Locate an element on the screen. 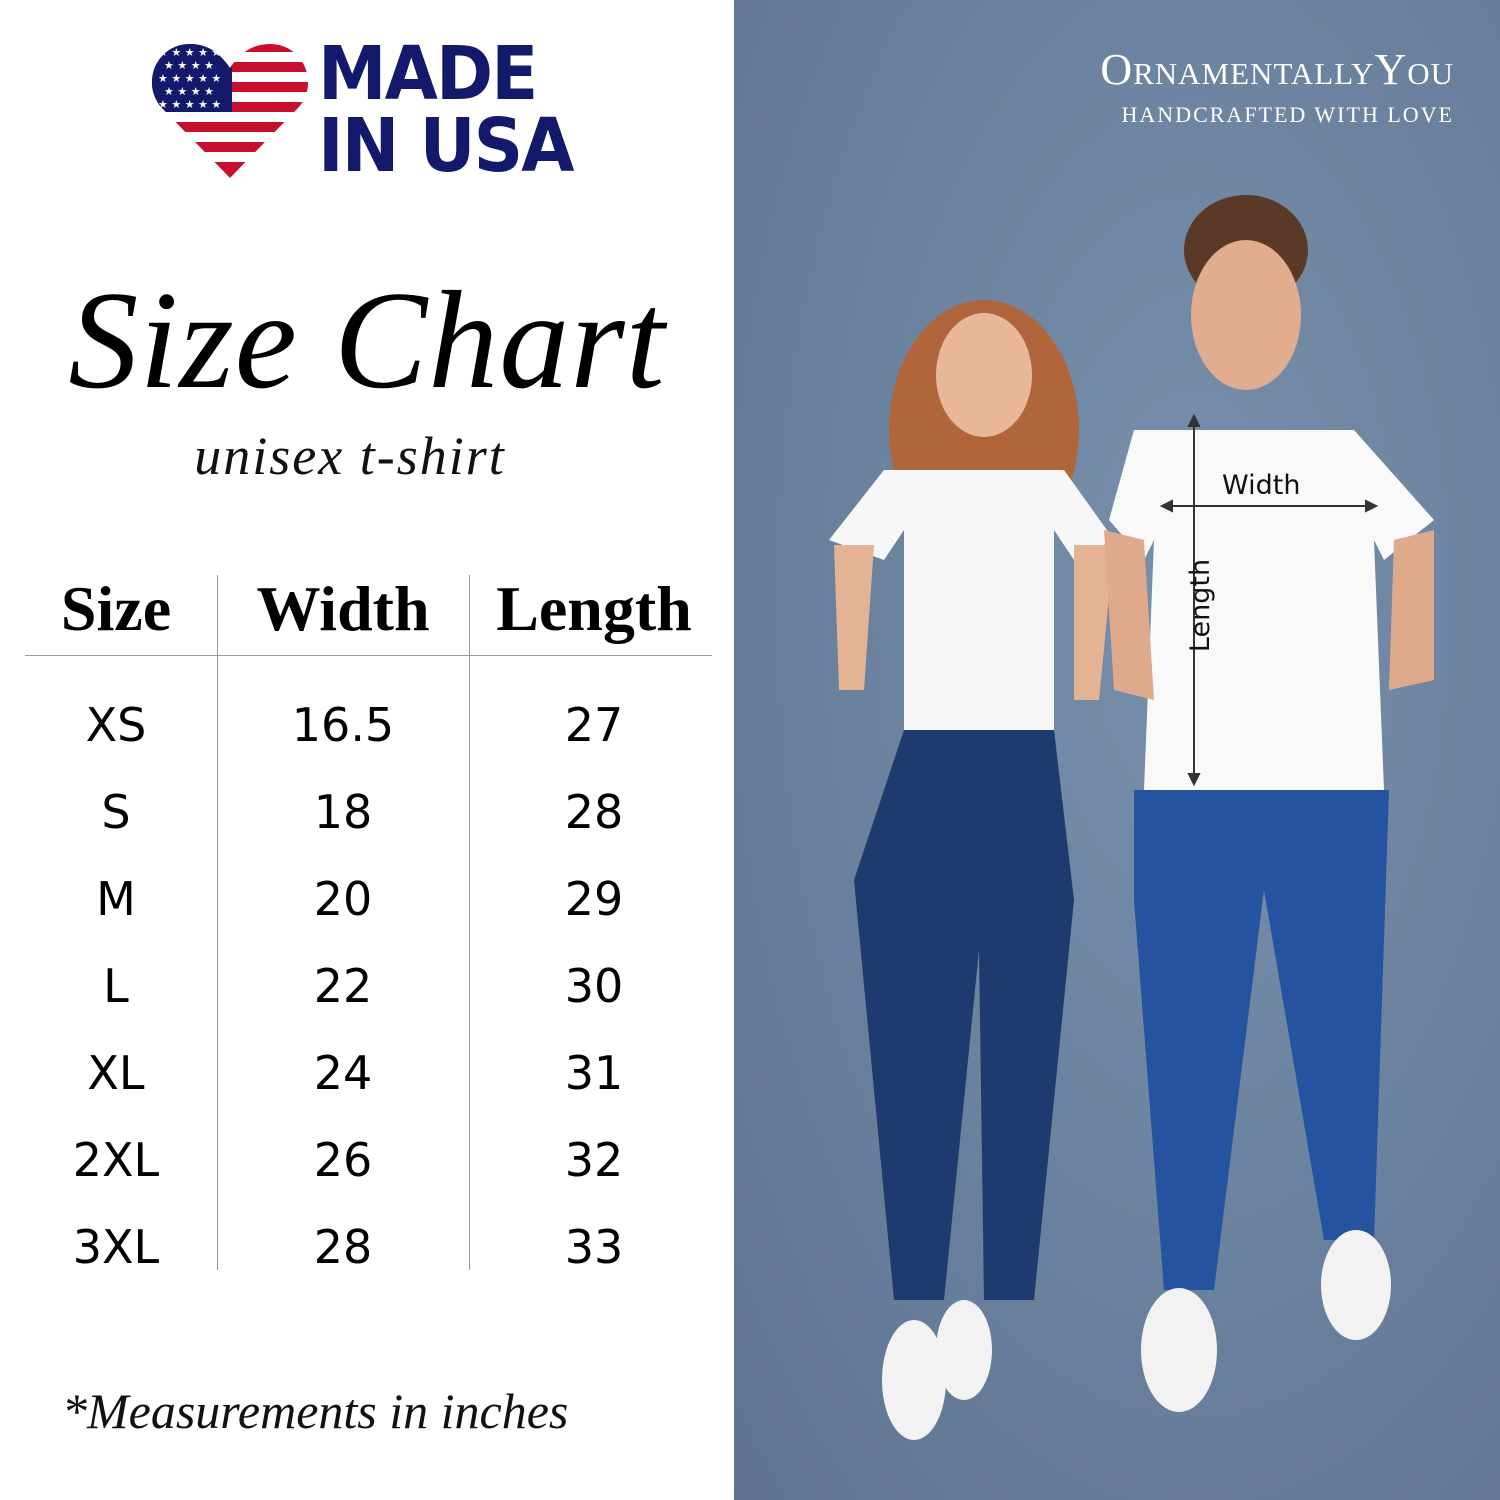  width-cell: 22 is located at coordinates (343, 986).